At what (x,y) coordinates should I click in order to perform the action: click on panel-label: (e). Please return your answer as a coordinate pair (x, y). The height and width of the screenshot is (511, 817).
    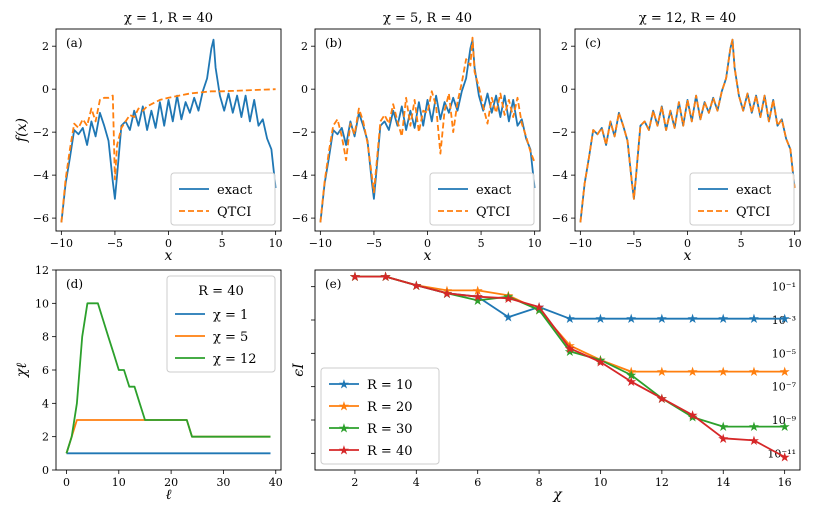
    Looking at the image, I should click on (333, 284).